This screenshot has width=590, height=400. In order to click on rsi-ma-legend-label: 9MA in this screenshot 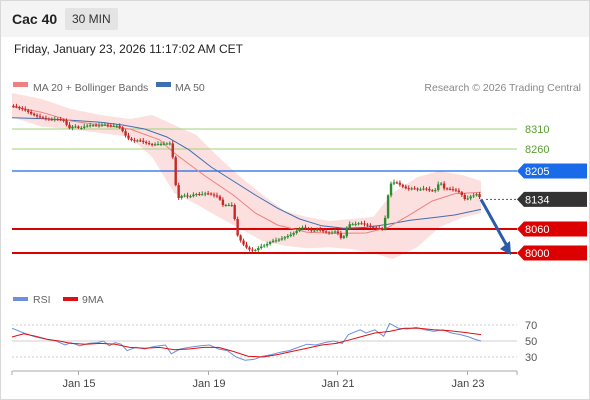, I will do `click(93, 300)`.